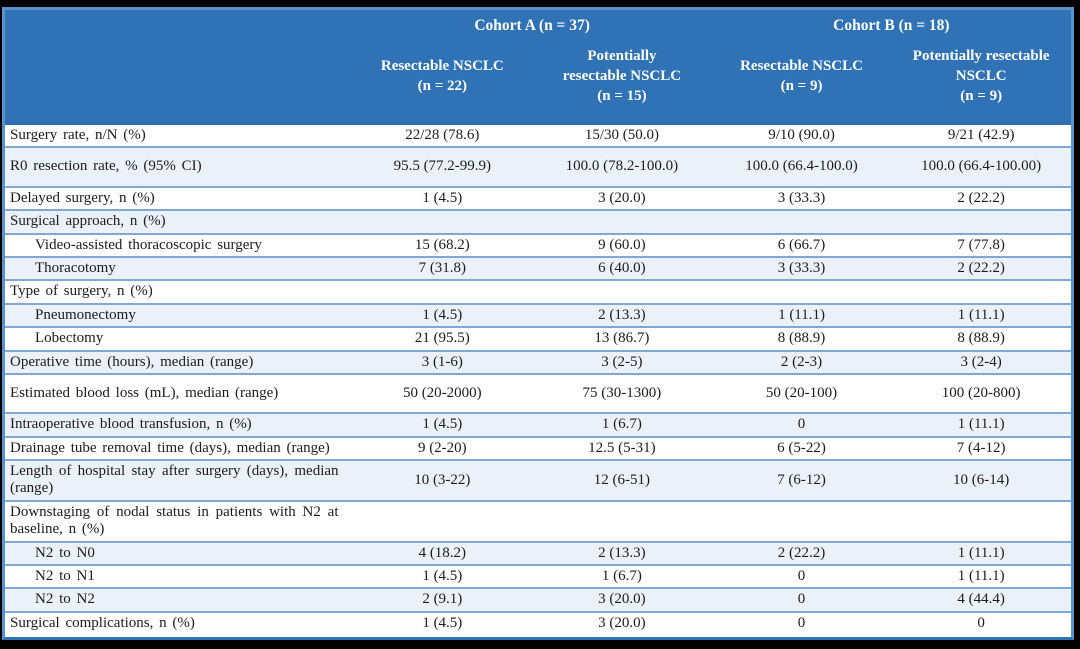 The image size is (1080, 649). I want to click on cell-value: 3 (33.3), so click(801, 199).